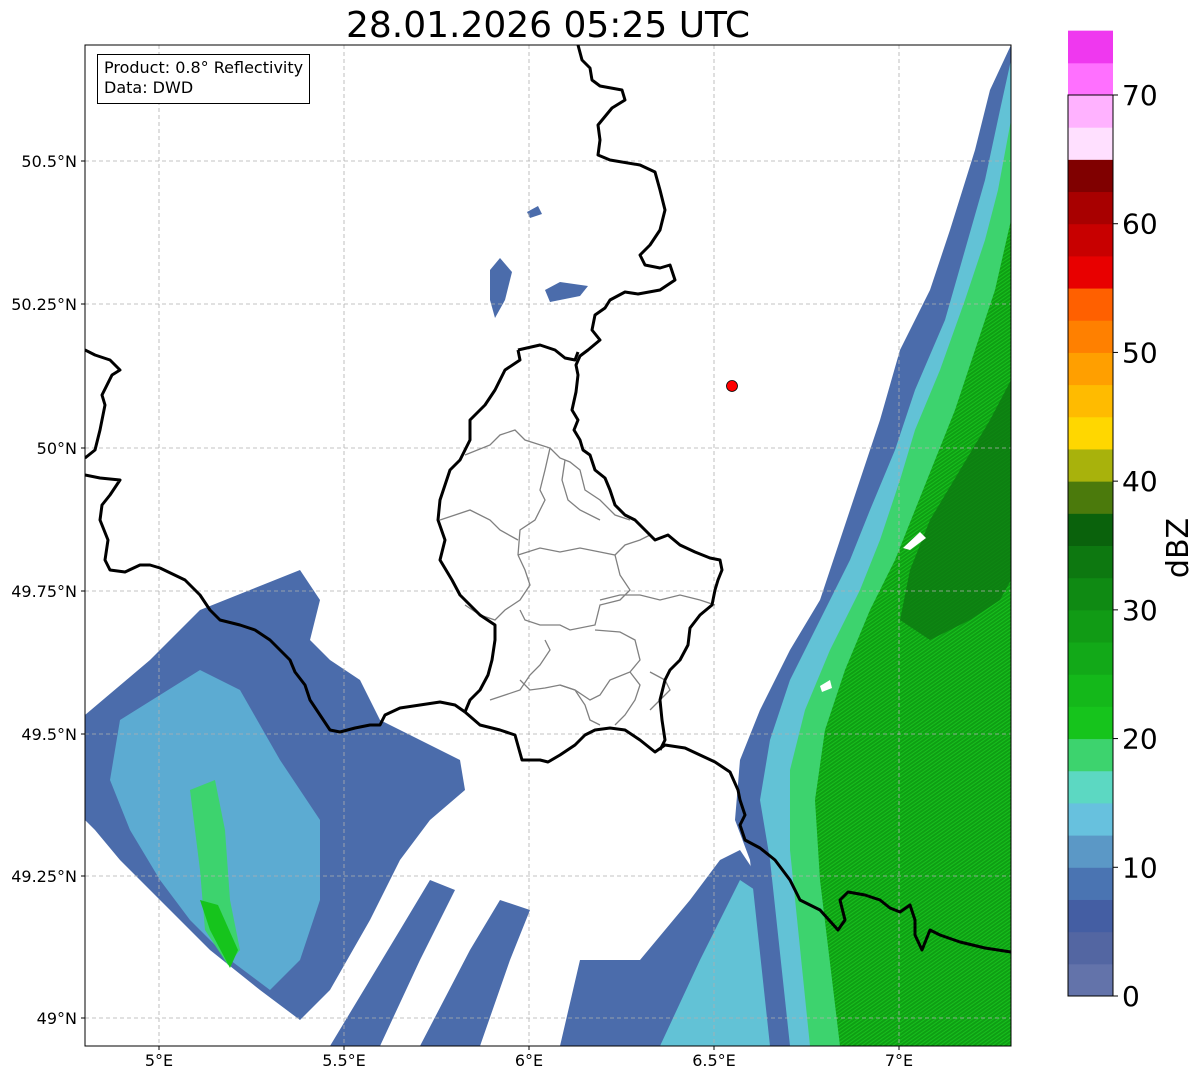 Image resolution: width=1202 pixels, height=1081 pixels. What do you see at coordinates (57, 1018) in the screenshot?
I see `lat-tick-label: 49°N` at bounding box center [57, 1018].